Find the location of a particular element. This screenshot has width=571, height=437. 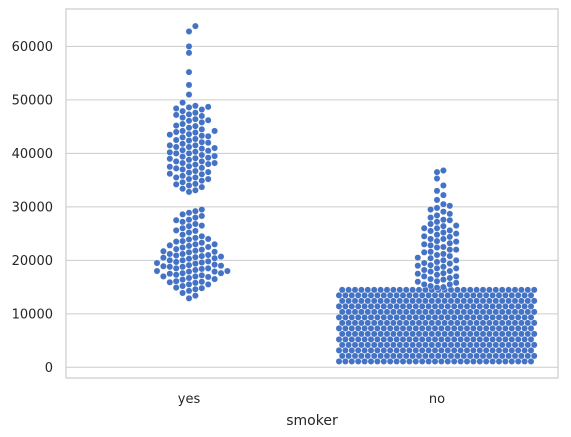

y-tick-label: 0 is located at coordinates (49, 368).